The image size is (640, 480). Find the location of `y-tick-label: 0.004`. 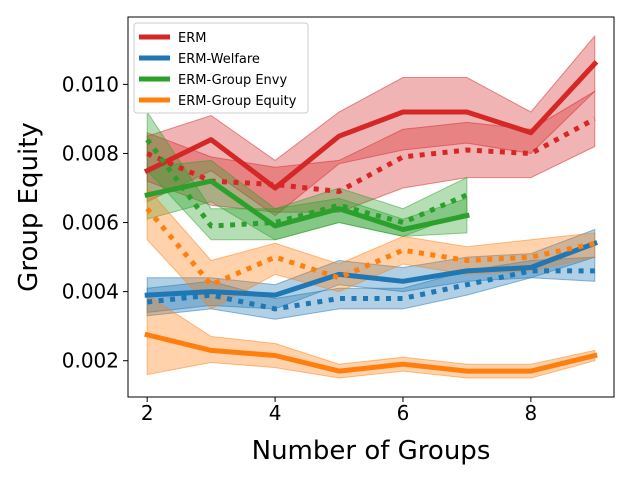

y-tick-label: 0.004 is located at coordinates (90, 292).